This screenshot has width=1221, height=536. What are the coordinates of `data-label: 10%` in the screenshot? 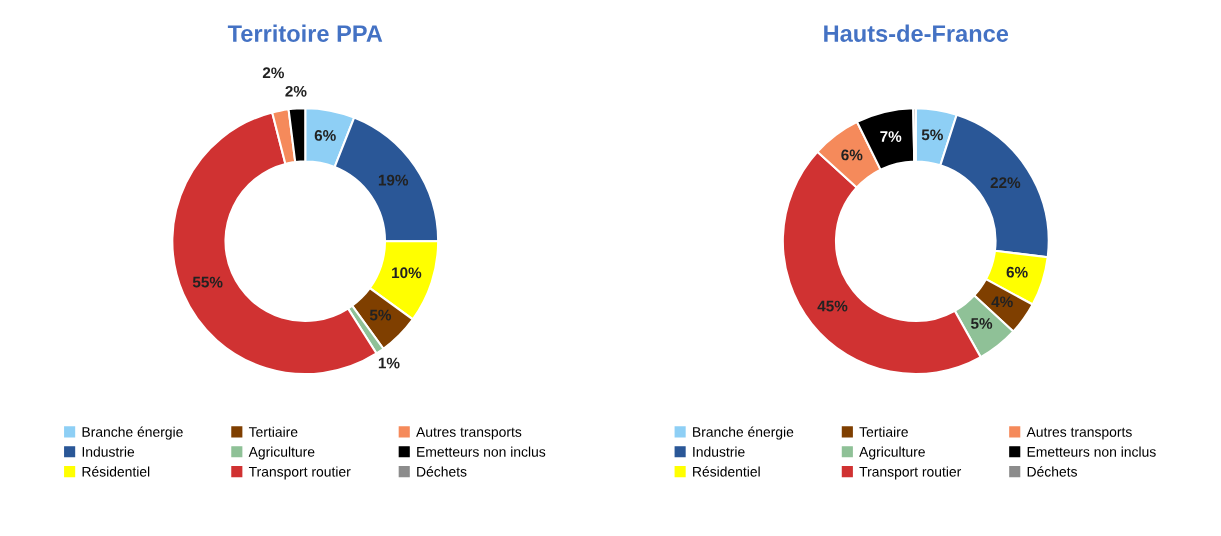 It's located at (407, 273).